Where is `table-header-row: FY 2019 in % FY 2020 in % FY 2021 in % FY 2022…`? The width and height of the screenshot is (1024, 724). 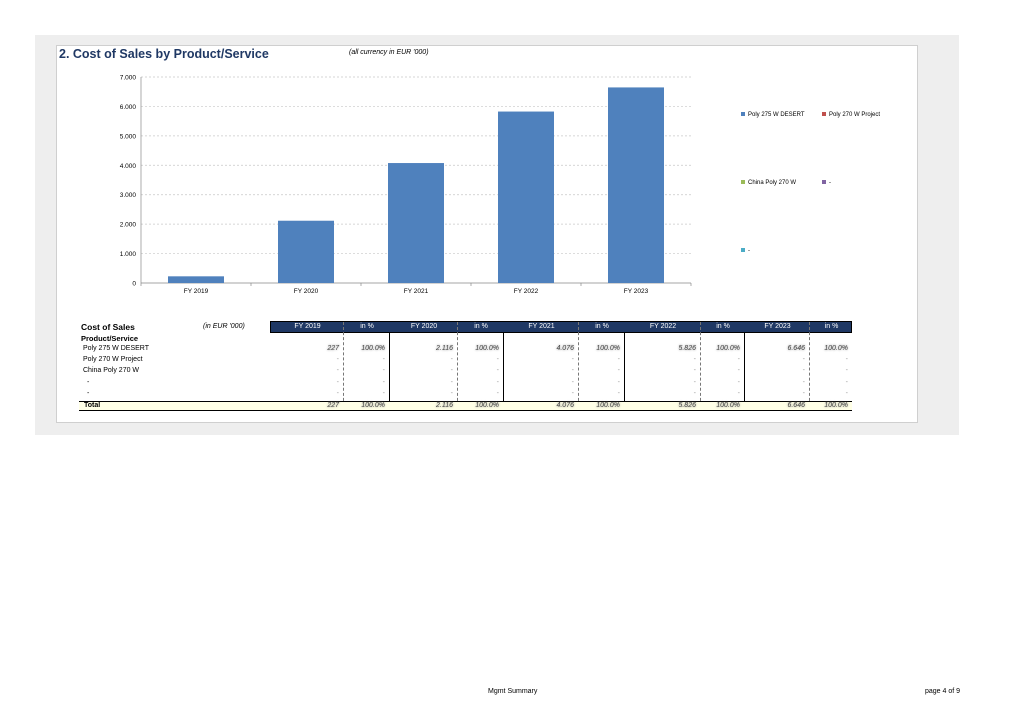 table-header-row: FY 2019 in % FY 2020 in % FY 2021 in % FY 2022… is located at coordinates (561, 327).